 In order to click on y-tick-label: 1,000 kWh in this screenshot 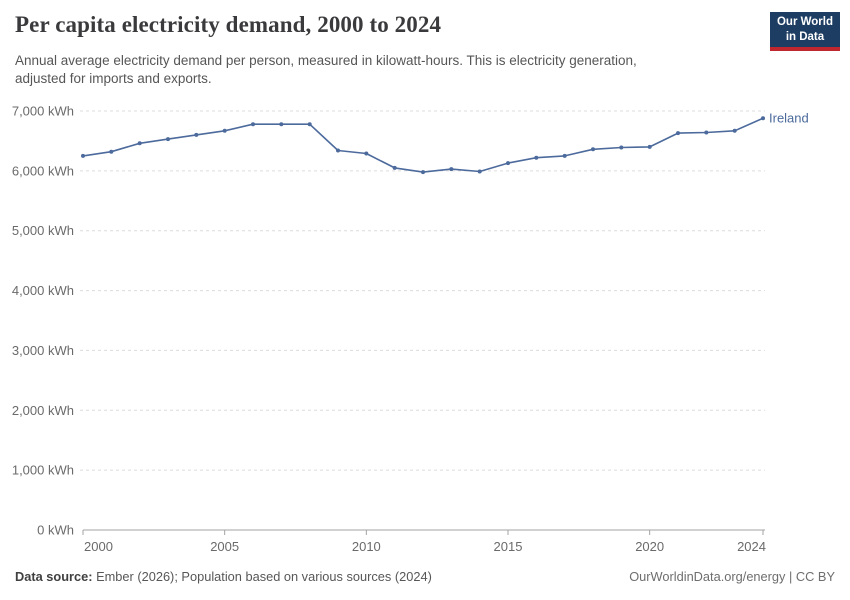, I will do `click(43, 470)`.